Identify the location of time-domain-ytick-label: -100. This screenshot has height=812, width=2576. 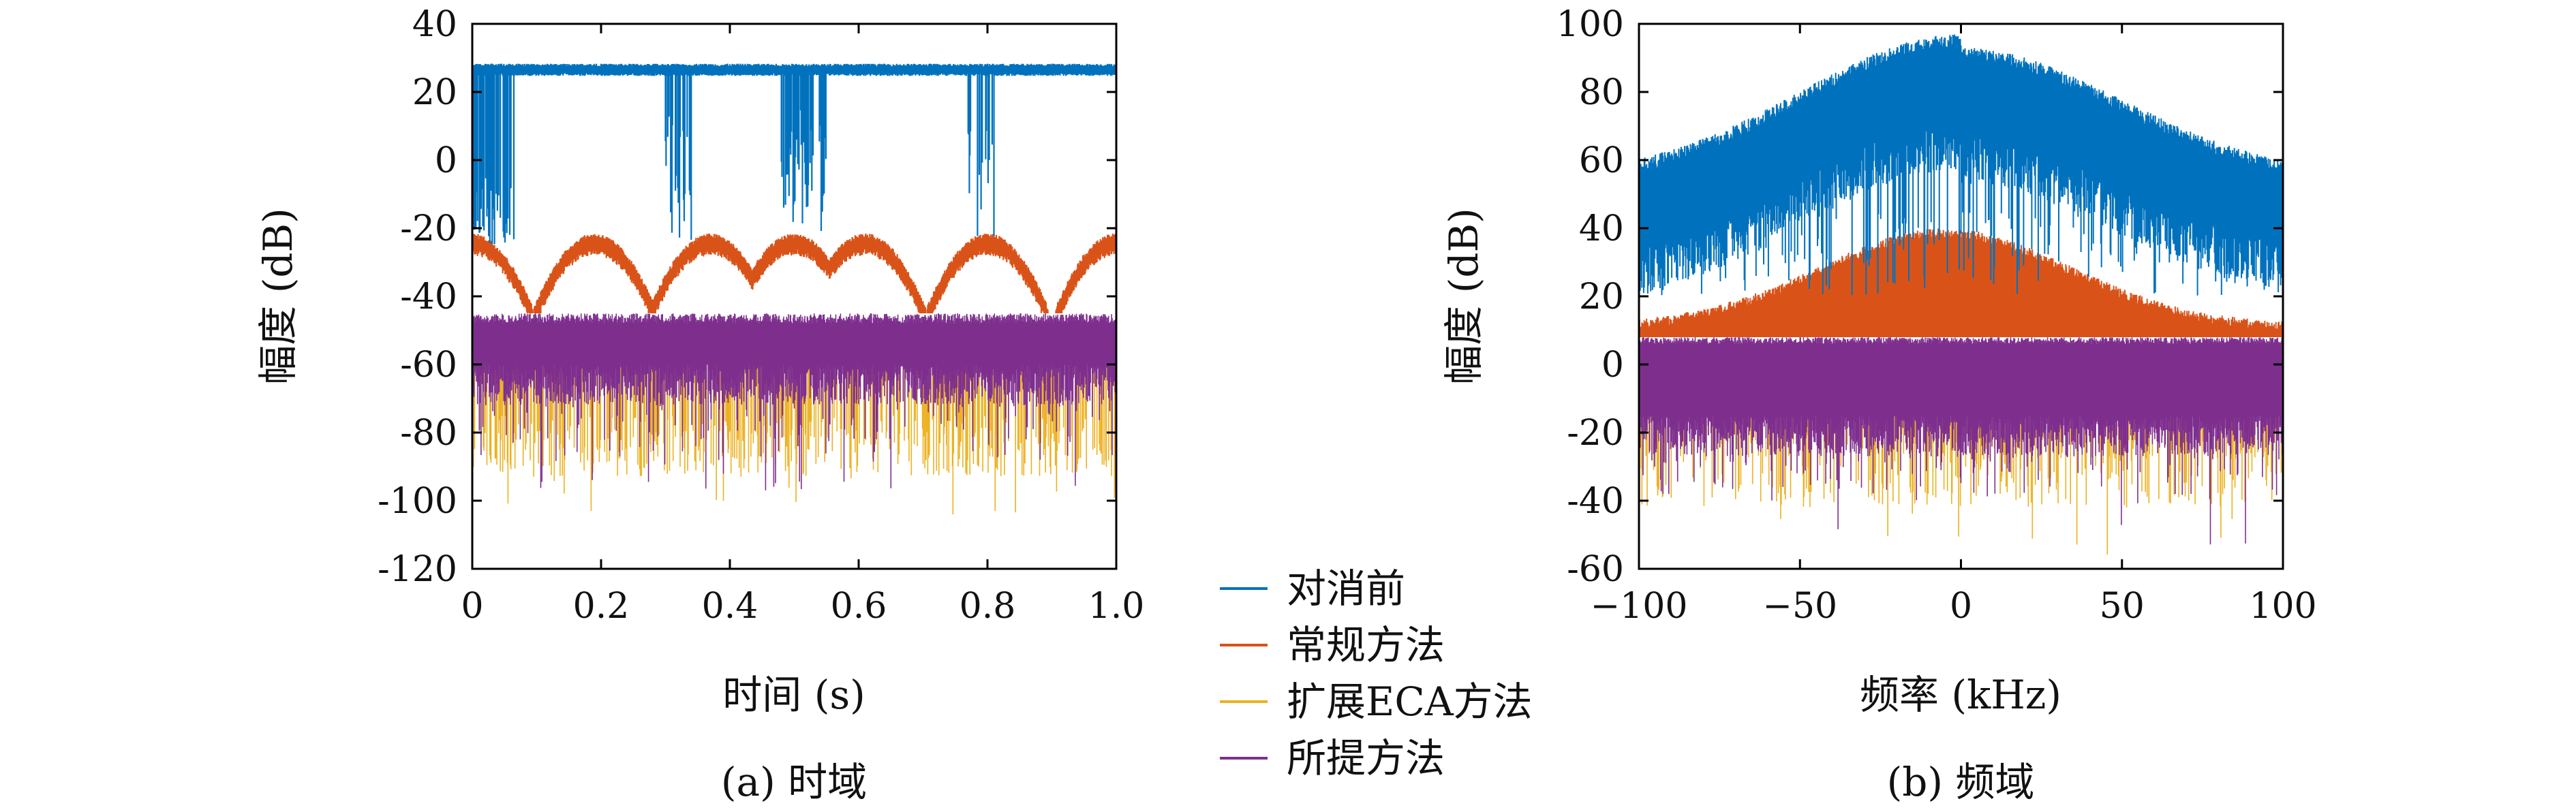
(417, 501).